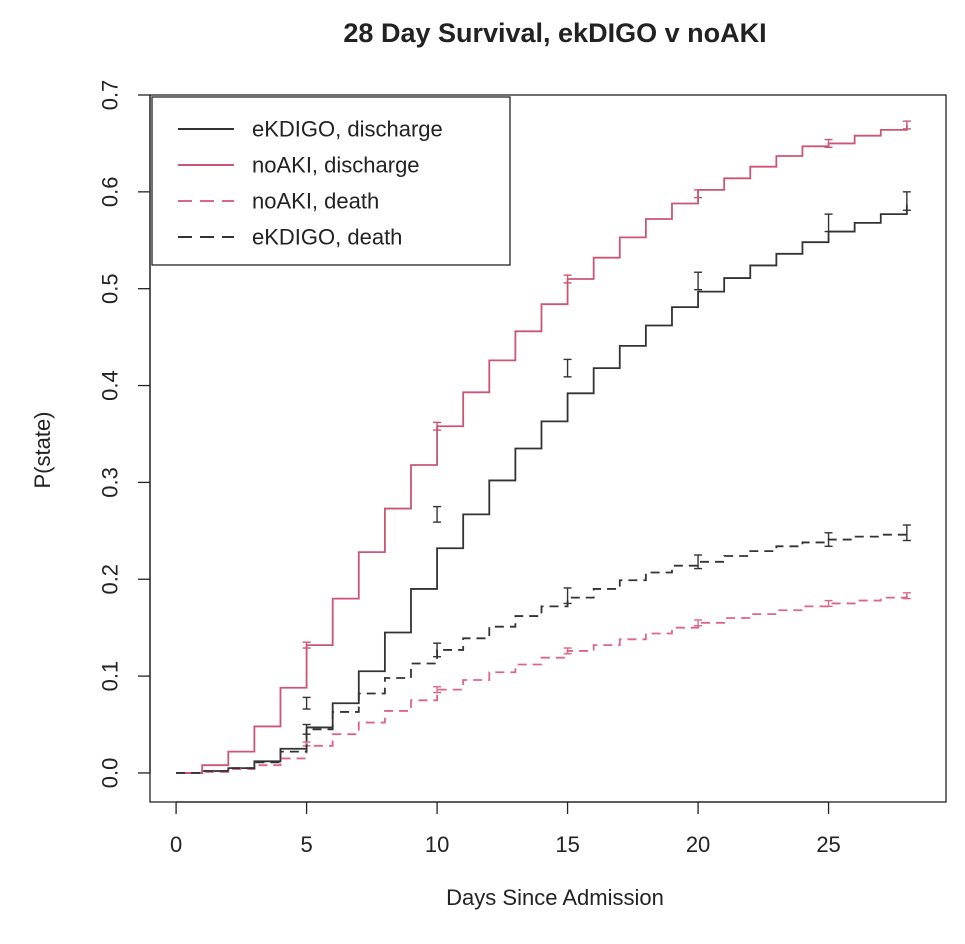 The height and width of the screenshot is (944, 965). What do you see at coordinates (110, 192) in the screenshot?
I see `y-tick-label: 0.6` at bounding box center [110, 192].